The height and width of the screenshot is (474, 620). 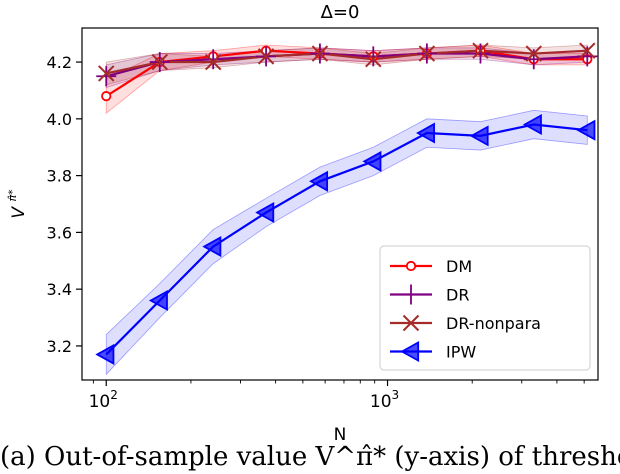 What do you see at coordinates (396, 395) in the screenshot?
I see `x-tick-label-exp: 3` at bounding box center [396, 395].